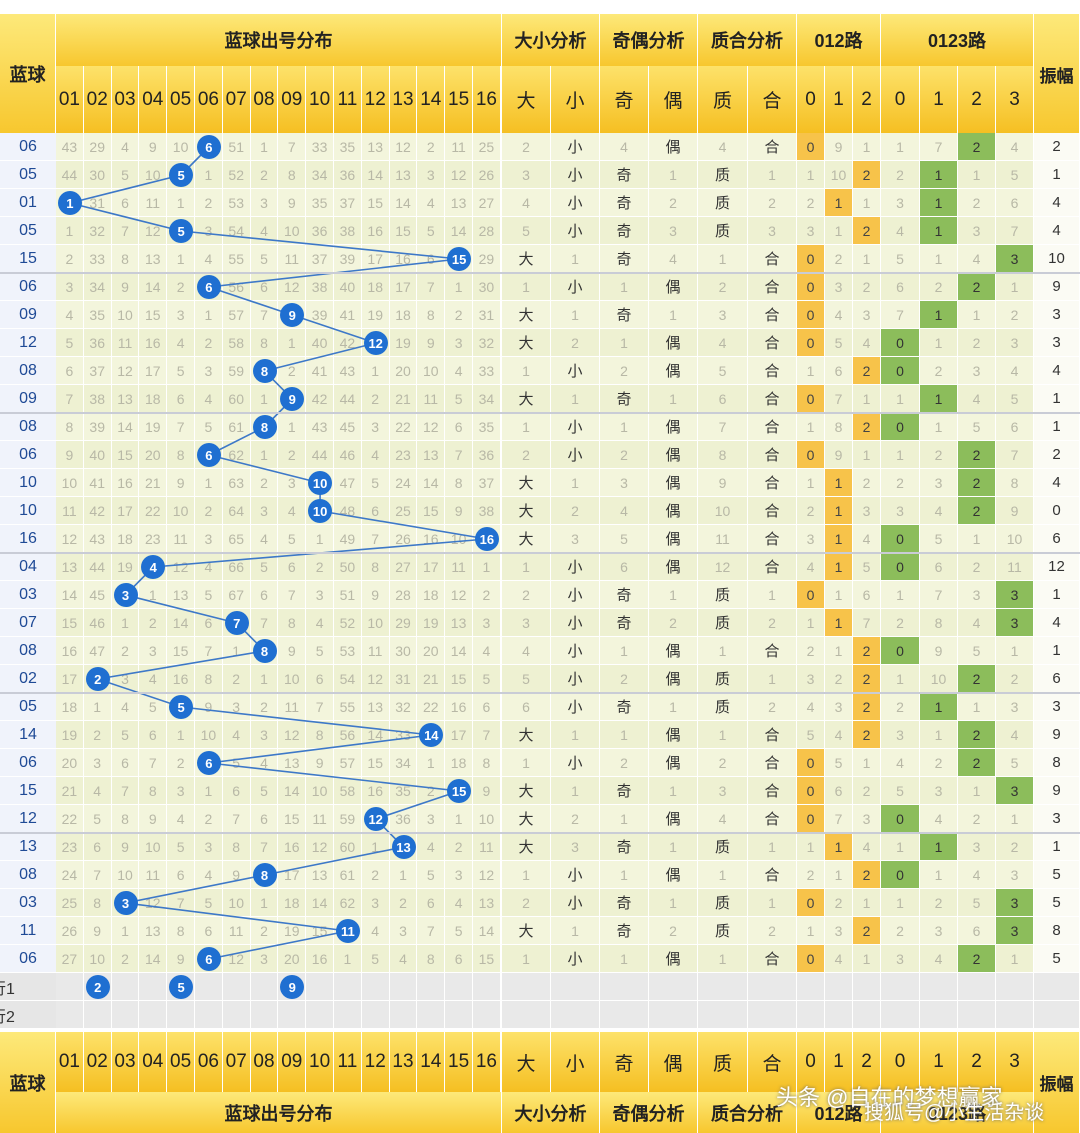 This screenshot has height=1133, width=1080. I want to click on miss-cell: 1, so click(292, 343).